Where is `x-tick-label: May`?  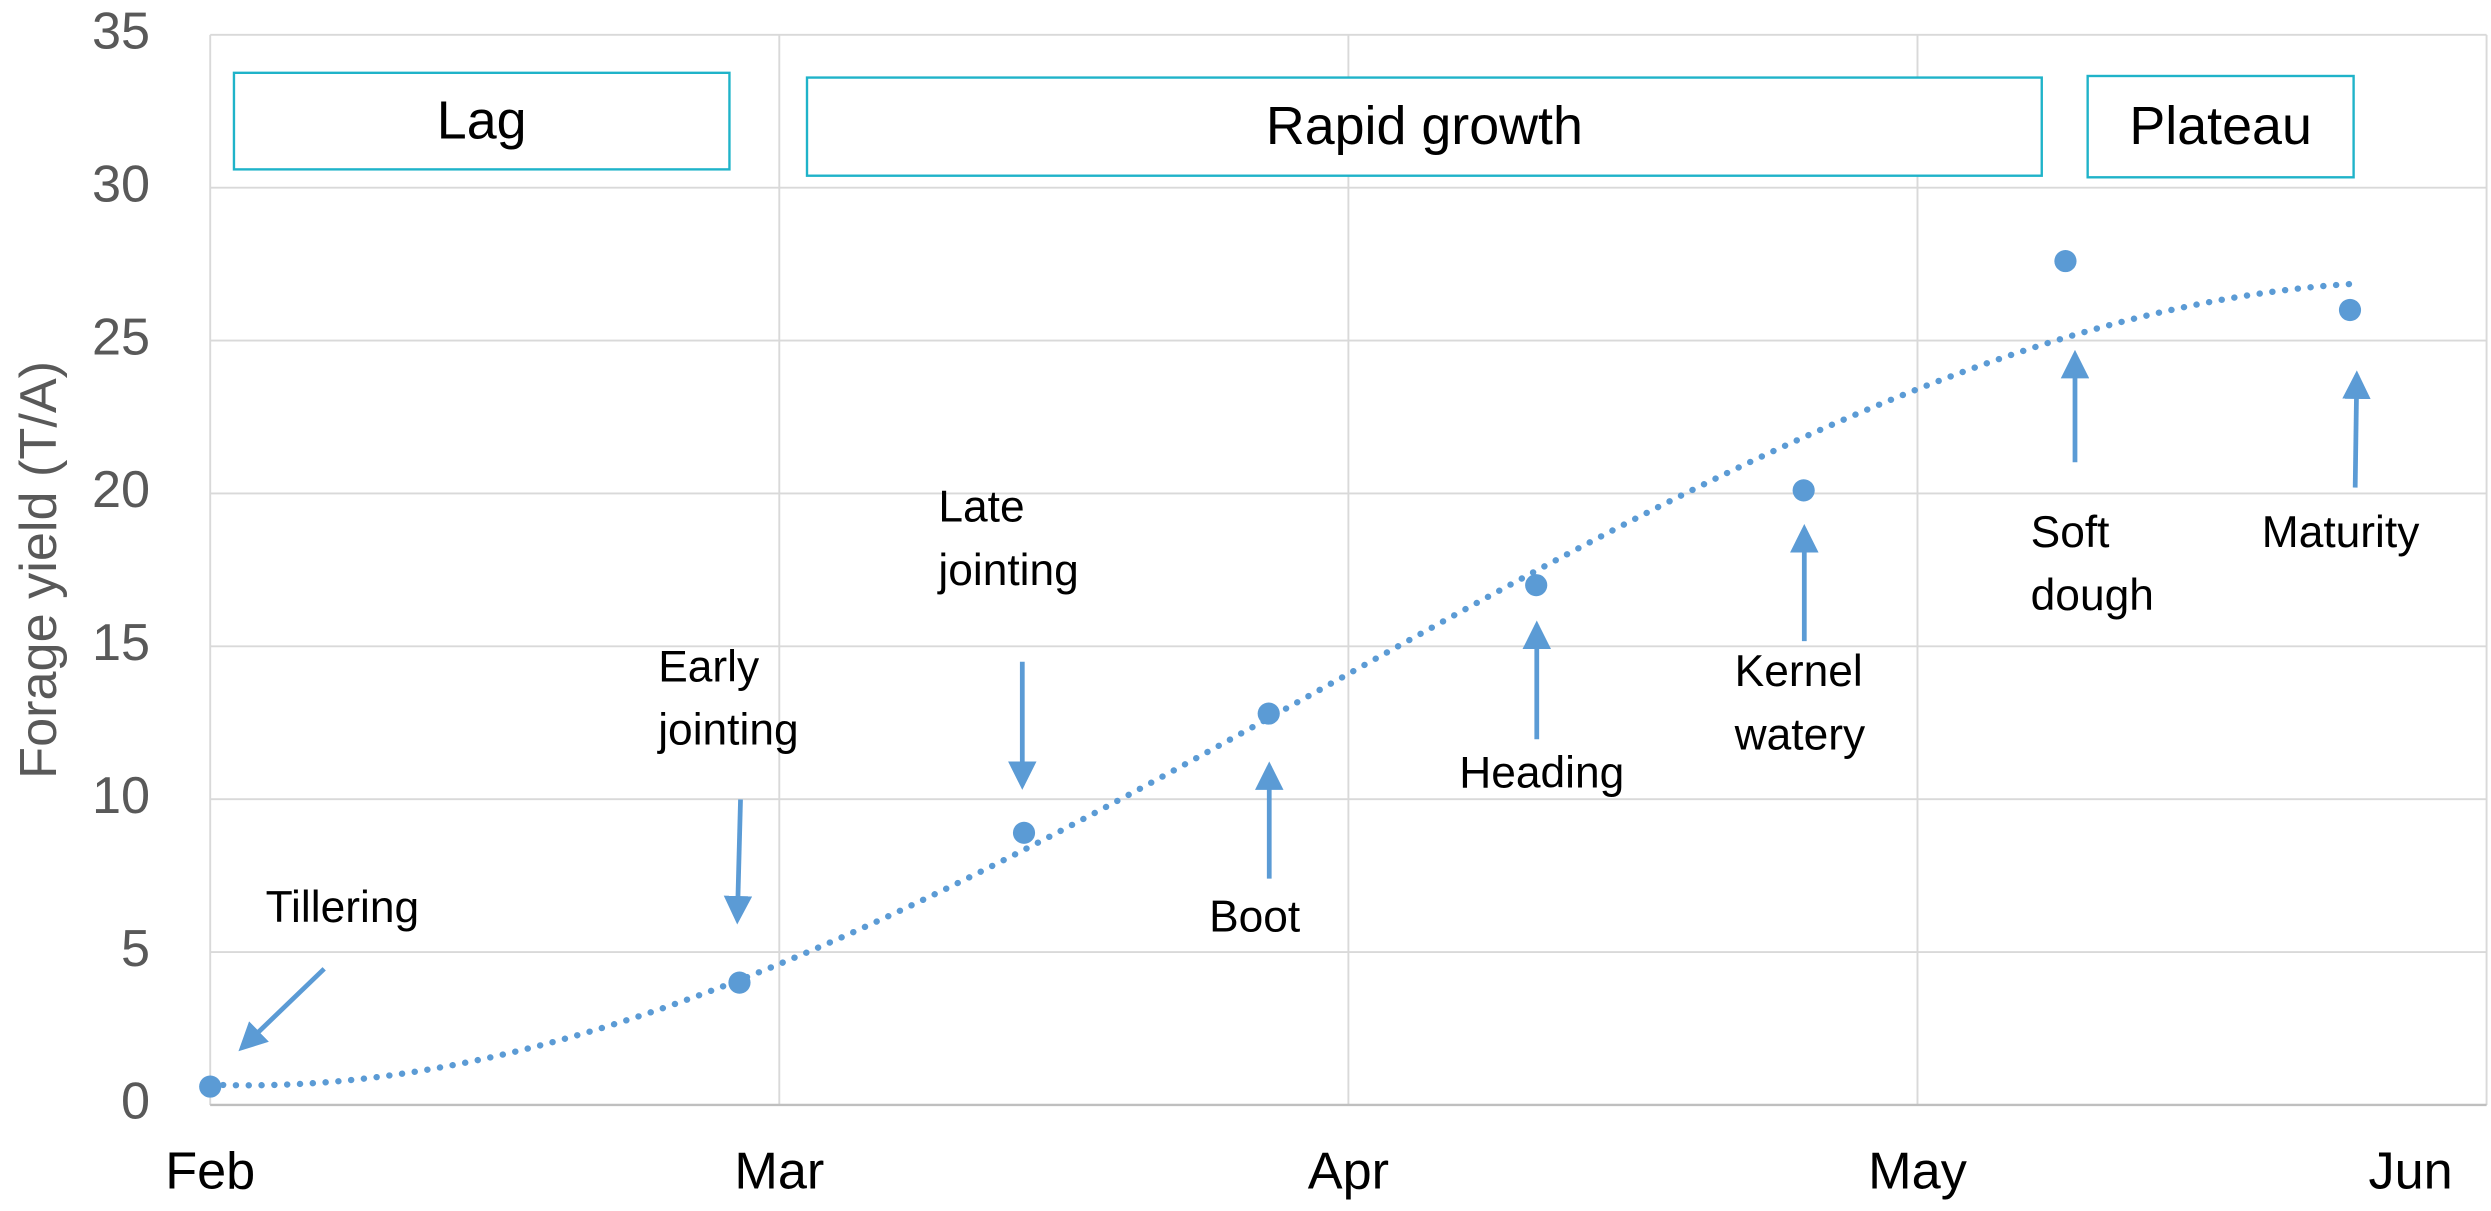 x-tick-label: May is located at coordinates (1917, 1171).